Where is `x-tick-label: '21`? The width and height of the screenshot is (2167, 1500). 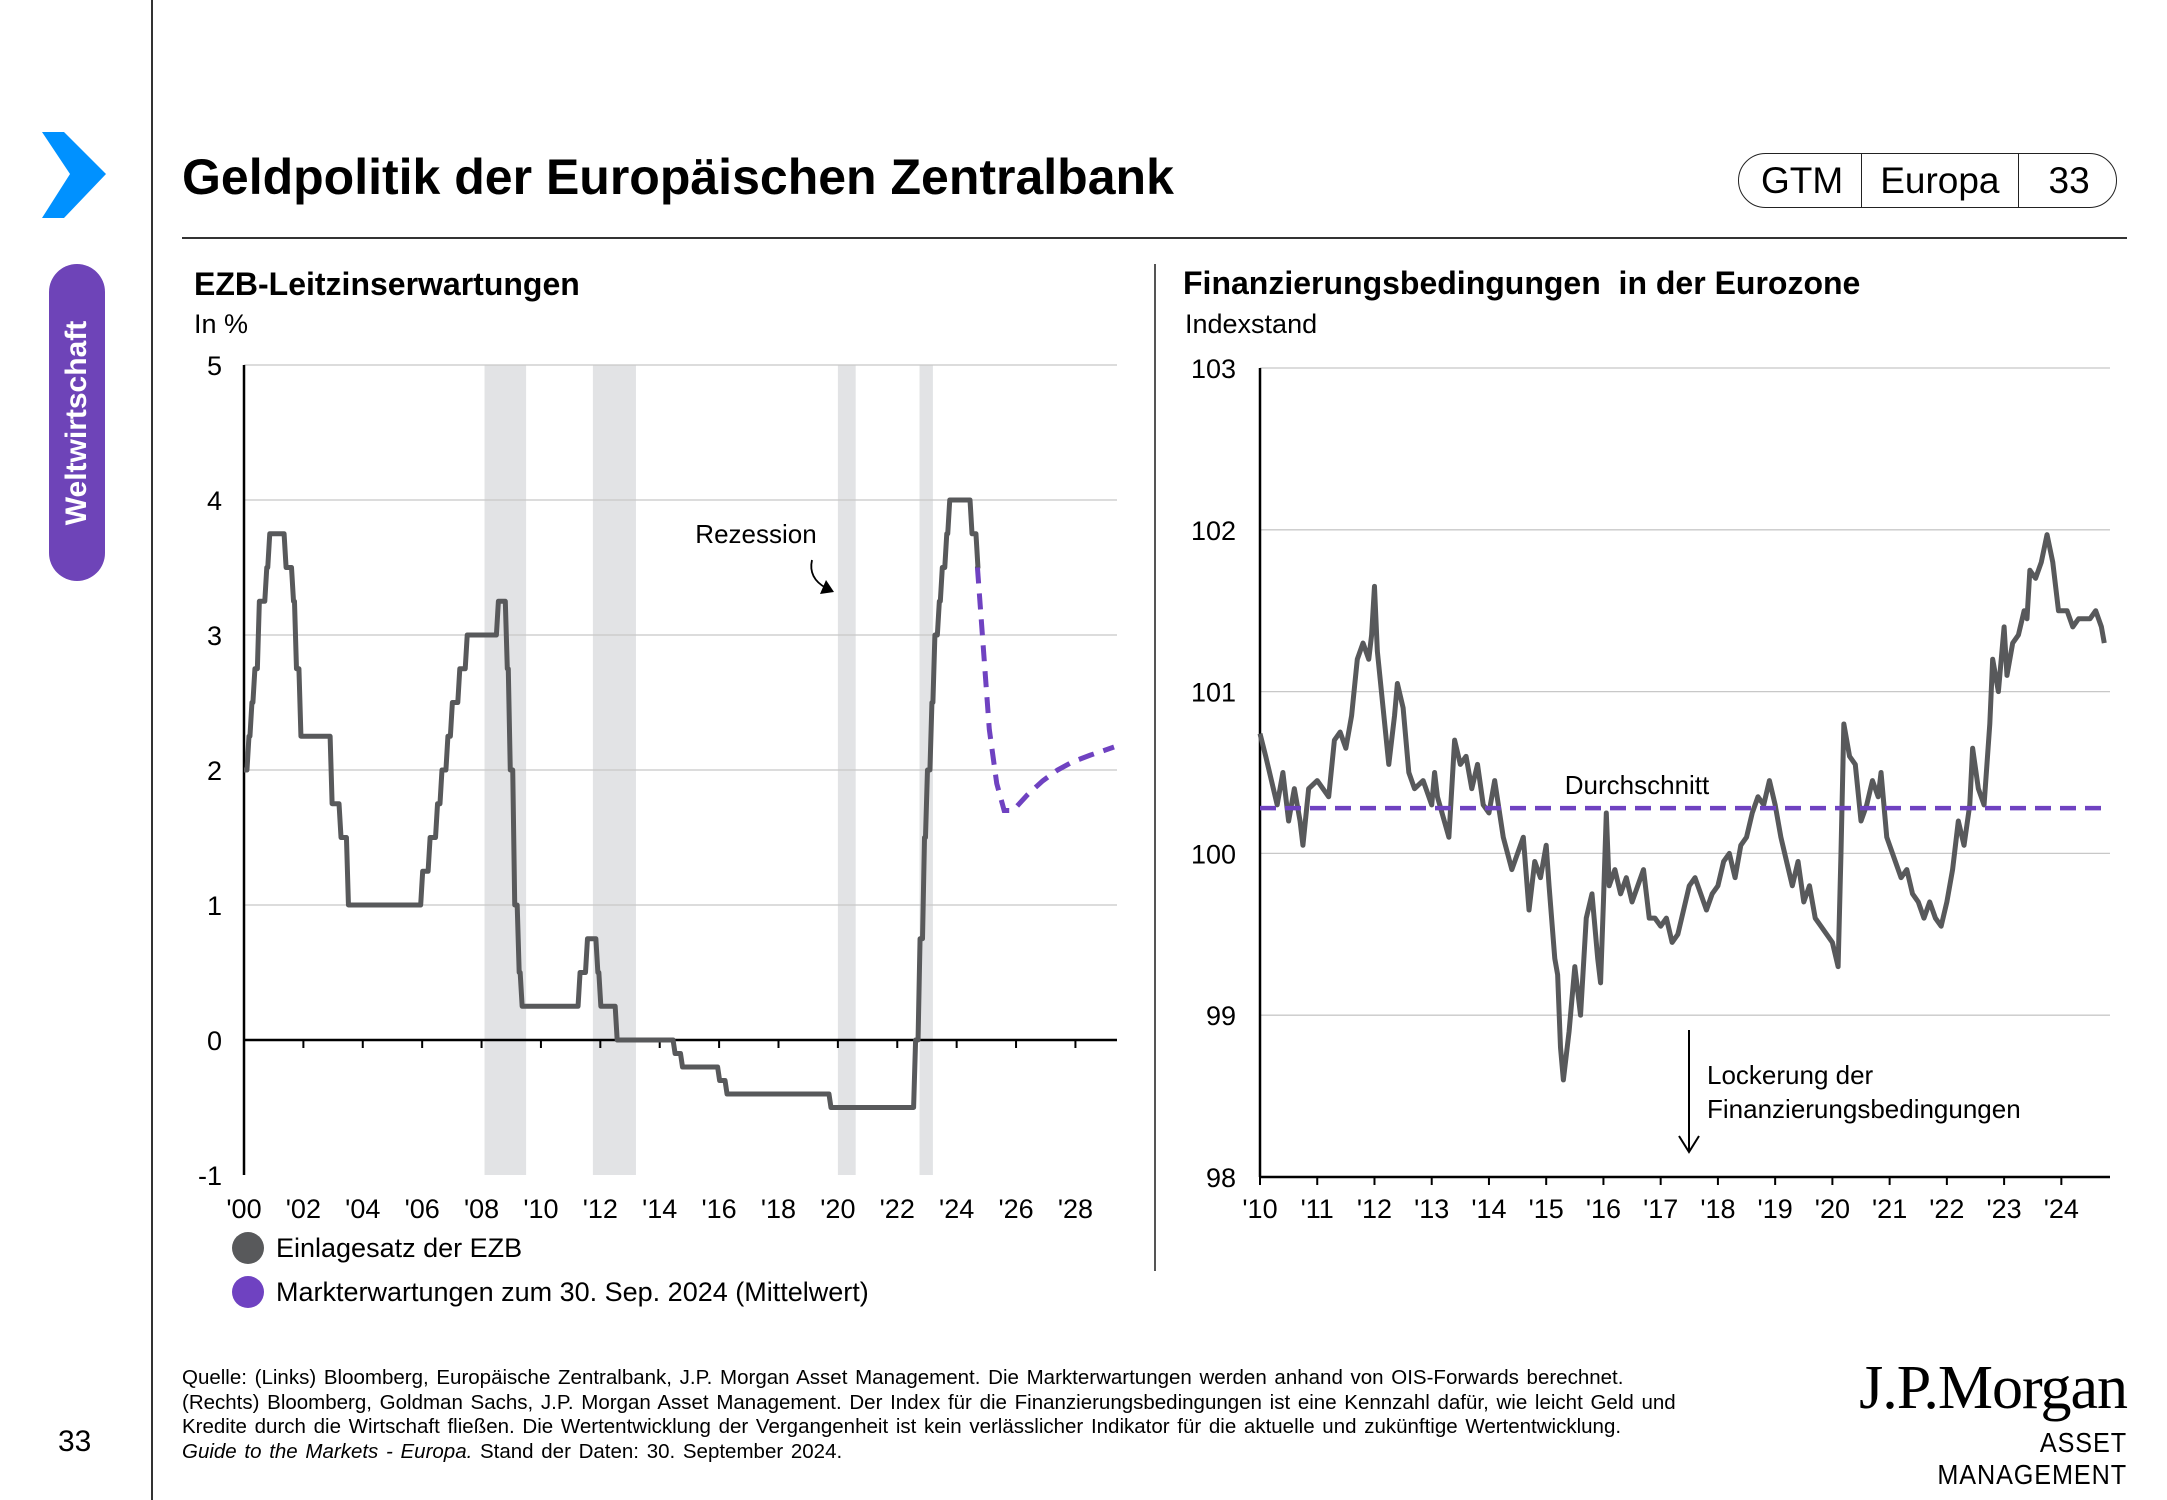
x-tick-label: '21 is located at coordinates (1889, 1209).